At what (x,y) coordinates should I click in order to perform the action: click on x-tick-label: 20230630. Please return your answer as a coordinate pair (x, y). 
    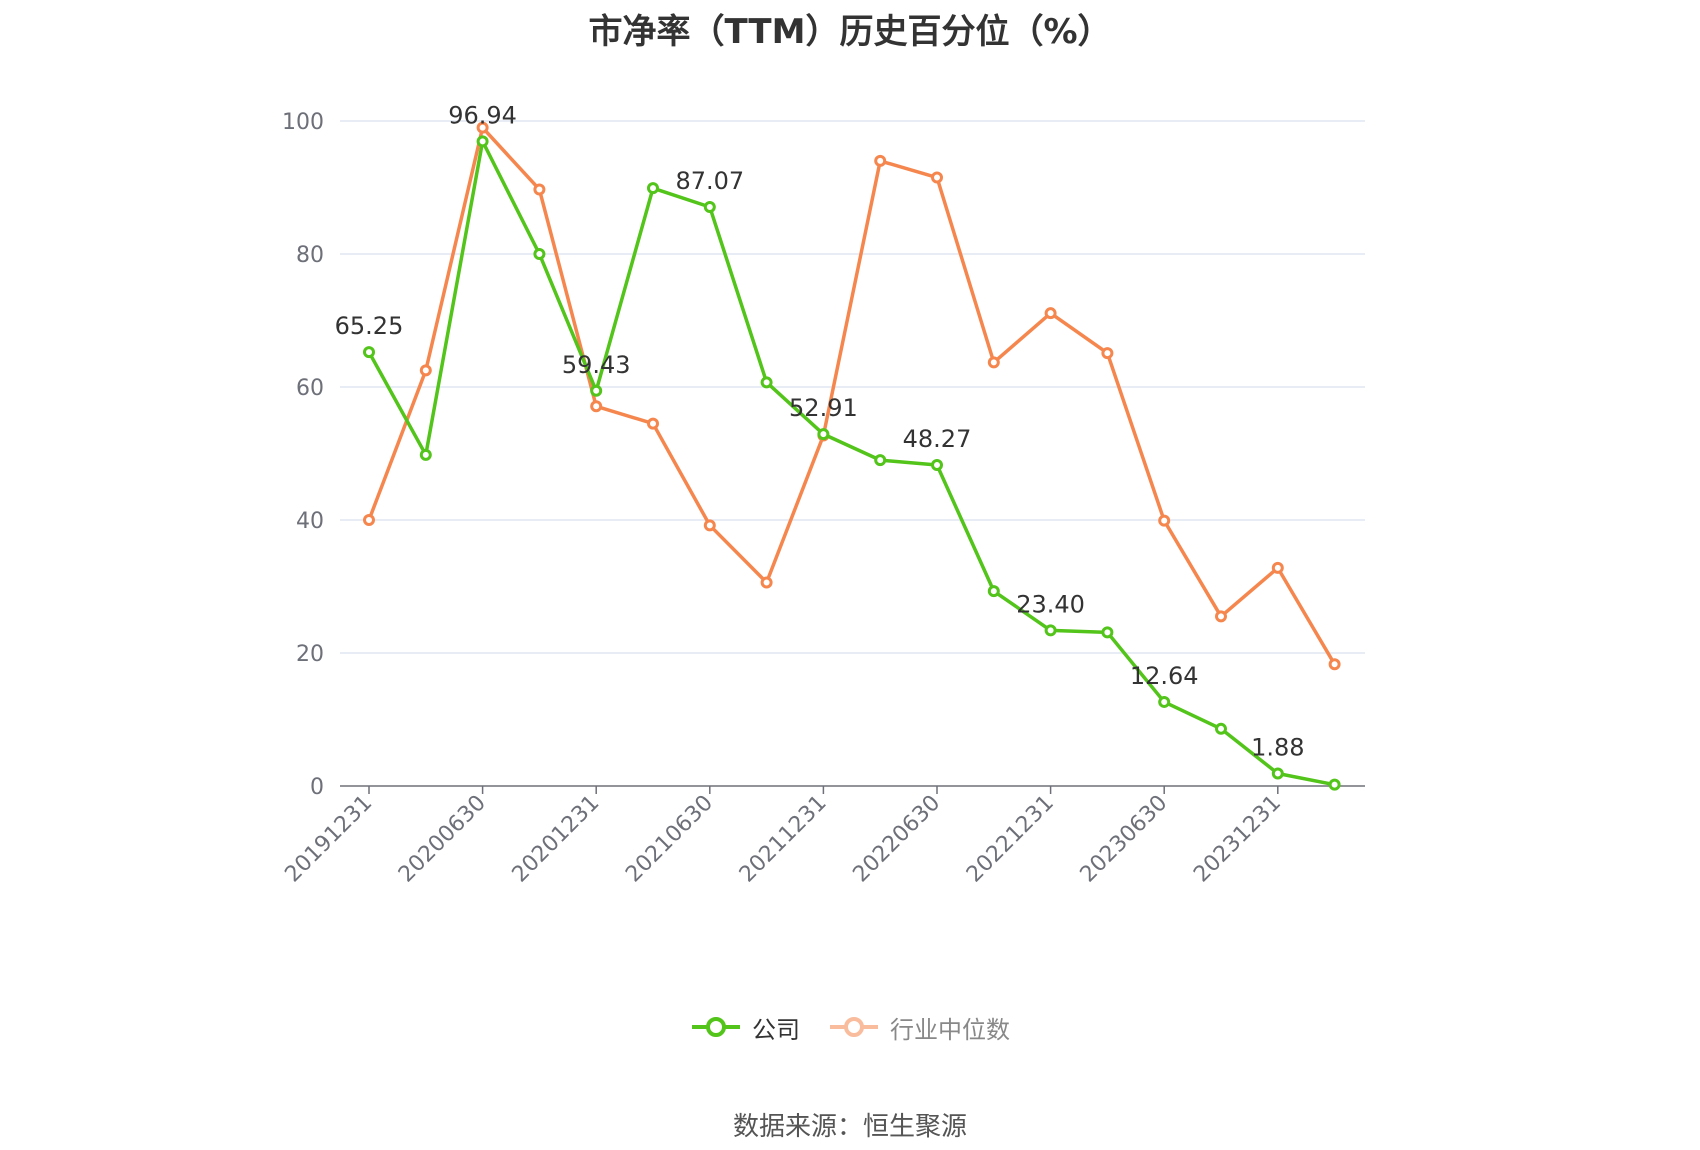
    Looking at the image, I should click on (1124, 839).